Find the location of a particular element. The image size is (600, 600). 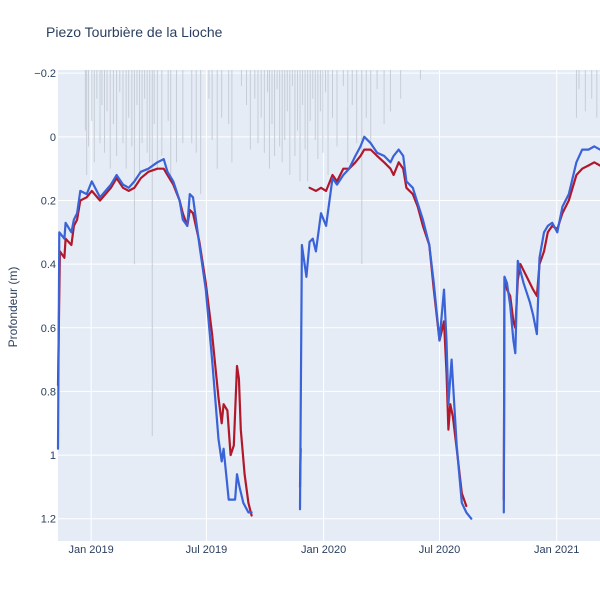

y-axis-label: Profondeur (m) is located at coordinates (13, 307).